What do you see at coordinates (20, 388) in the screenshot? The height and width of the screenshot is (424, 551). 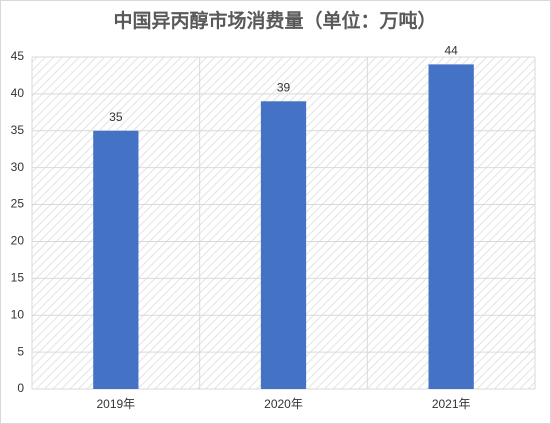 I see `y-tick-label: 0` at bounding box center [20, 388].